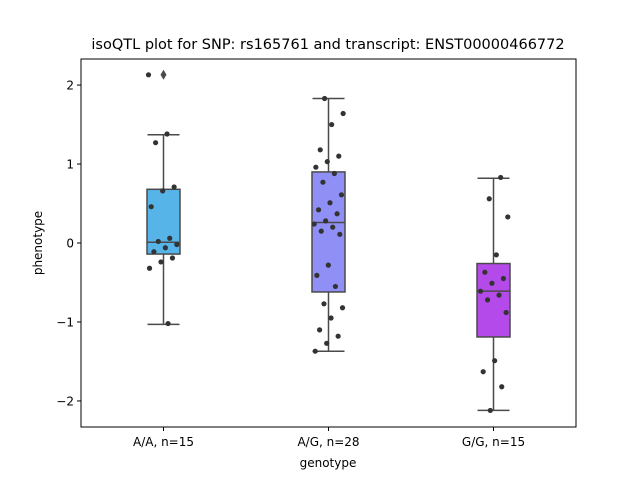  I want to click on x-axis: A/A, n=15 A/G, n=28 G/G, n=15, so click(329, 438).